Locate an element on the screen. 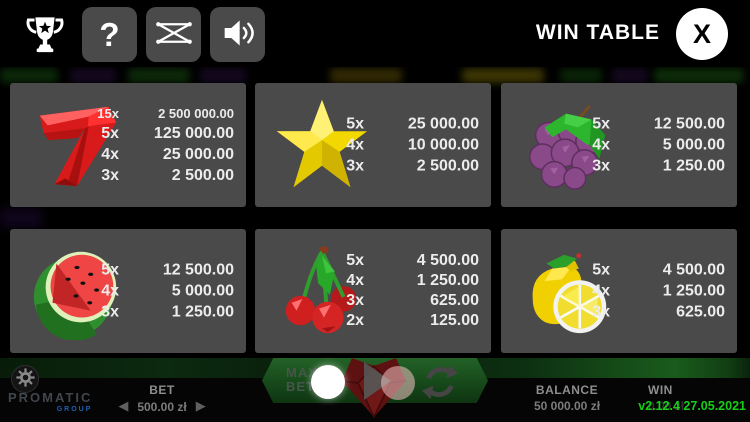 The height and width of the screenshot is (422, 750). paytable-panel-star: 5x 25 000.00 4x 10 000.00 3x 2 500.00 is located at coordinates (373, 145).